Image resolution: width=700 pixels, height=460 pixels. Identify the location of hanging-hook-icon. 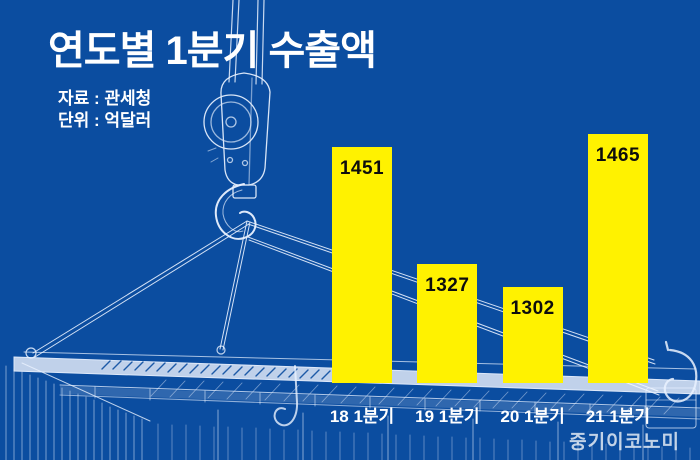
(286, 396).